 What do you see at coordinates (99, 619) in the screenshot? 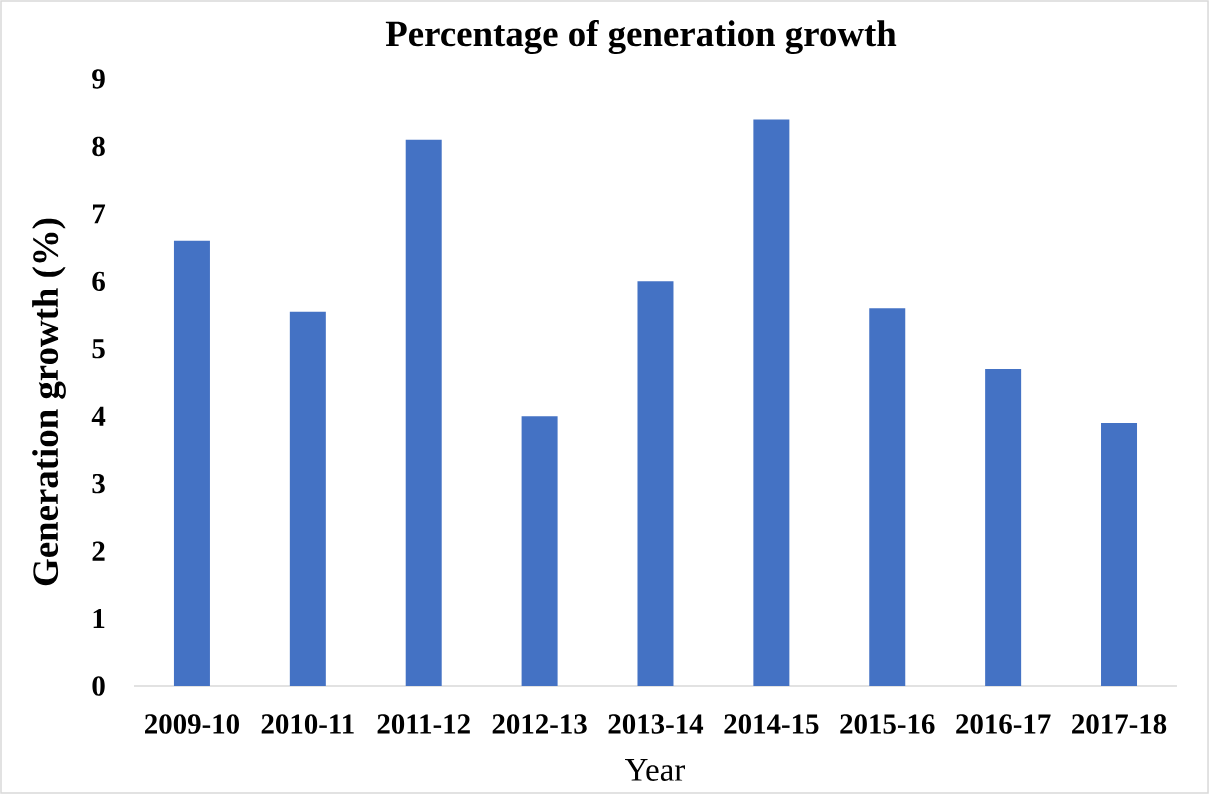
I see `y-tick-label: 1` at bounding box center [99, 619].